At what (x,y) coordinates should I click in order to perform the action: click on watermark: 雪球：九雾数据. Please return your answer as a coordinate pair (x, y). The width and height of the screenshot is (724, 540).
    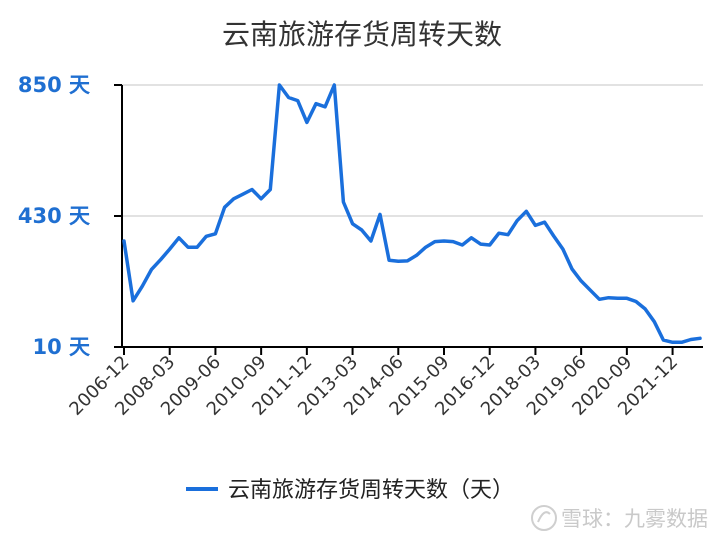
    Looking at the image, I should click on (619, 518).